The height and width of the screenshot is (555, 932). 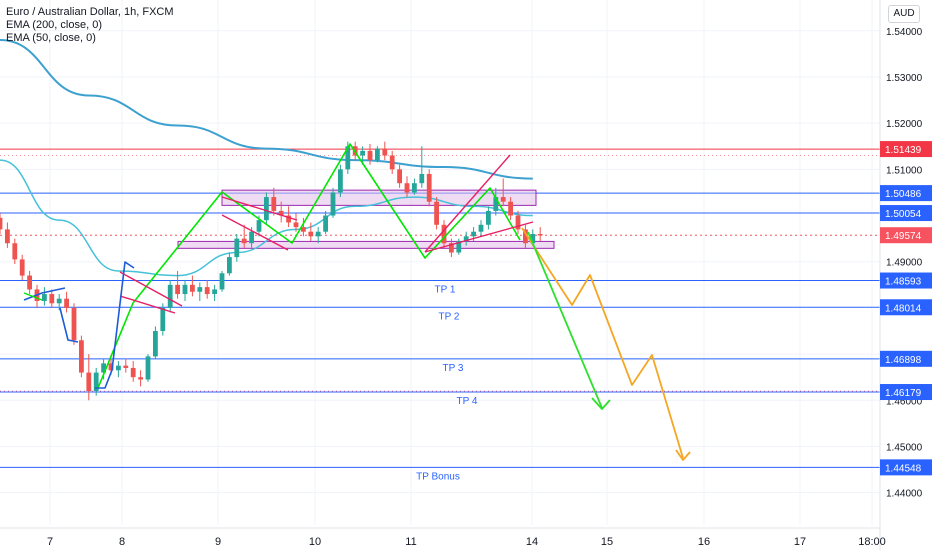 I want to click on x-tick-label: 14, so click(x=532, y=542).